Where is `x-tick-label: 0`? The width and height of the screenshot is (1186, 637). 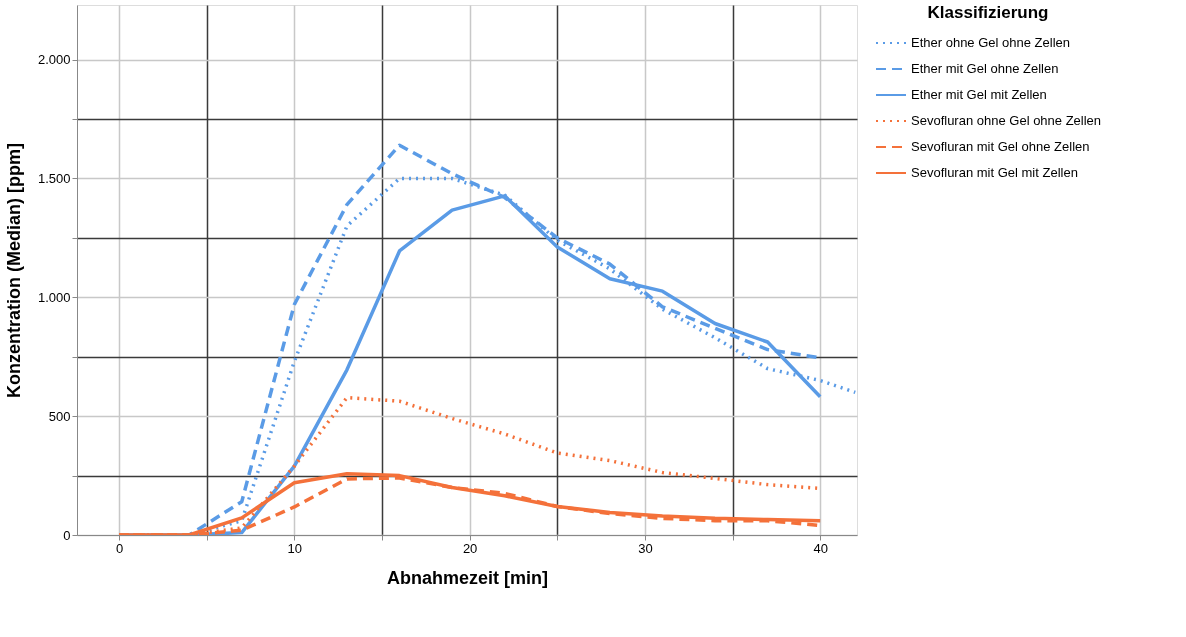 x-tick-label: 0 is located at coordinates (119, 548).